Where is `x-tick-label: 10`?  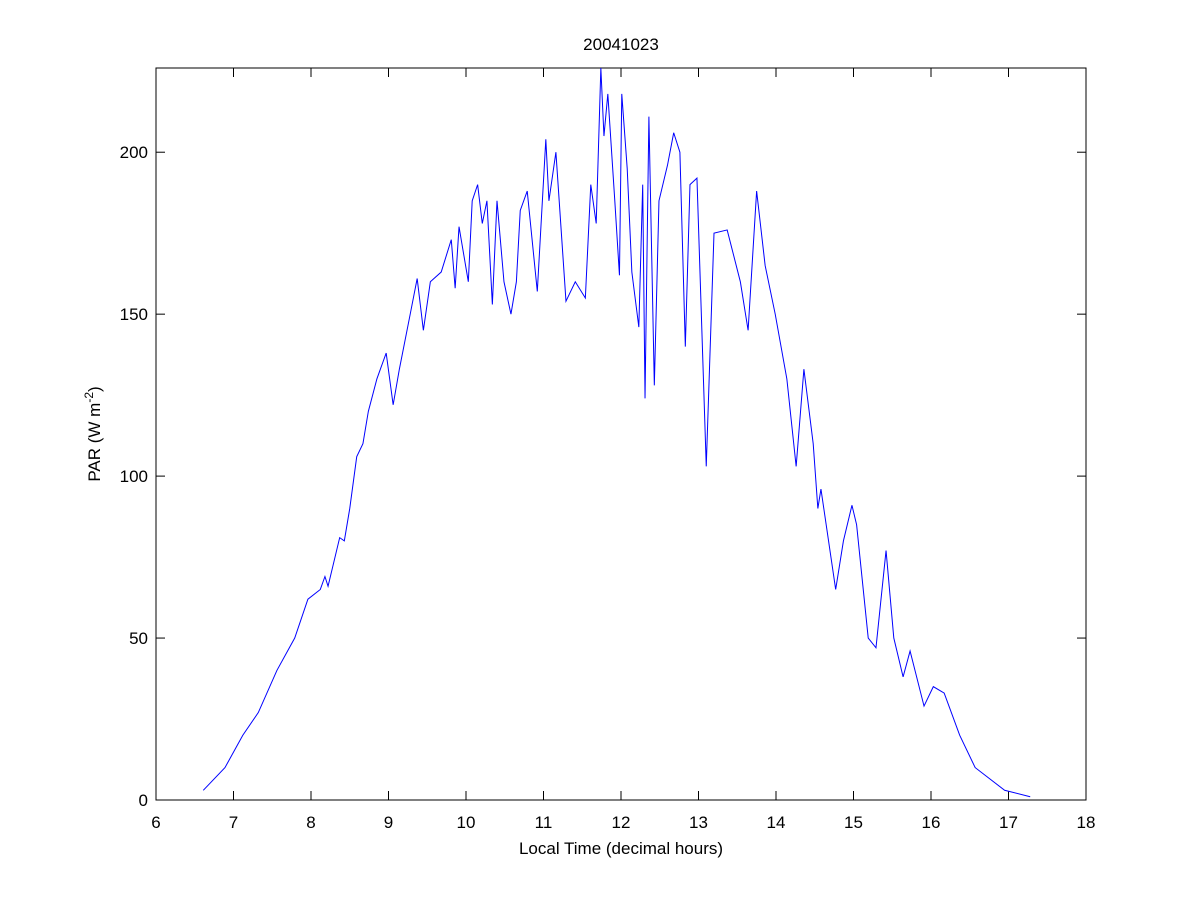
x-tick-label: 10 is located at coordinates (466, 822).